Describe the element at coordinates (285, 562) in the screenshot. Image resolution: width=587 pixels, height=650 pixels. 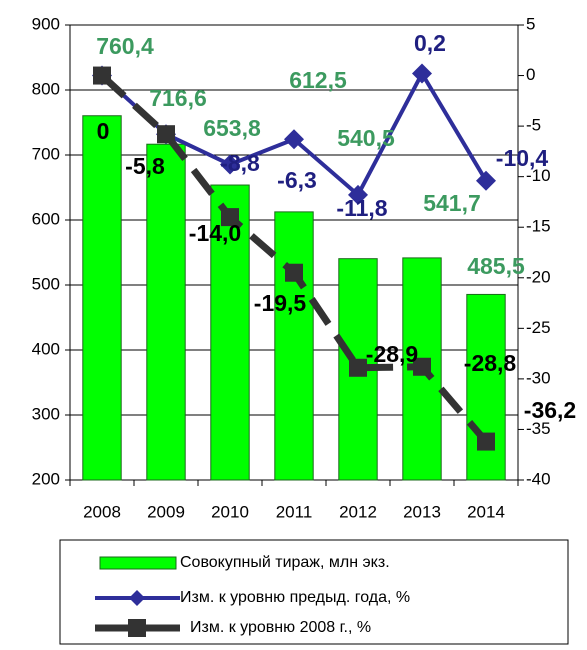
I see `legend-label: Совокупный тираж, млн экз.` at that location.